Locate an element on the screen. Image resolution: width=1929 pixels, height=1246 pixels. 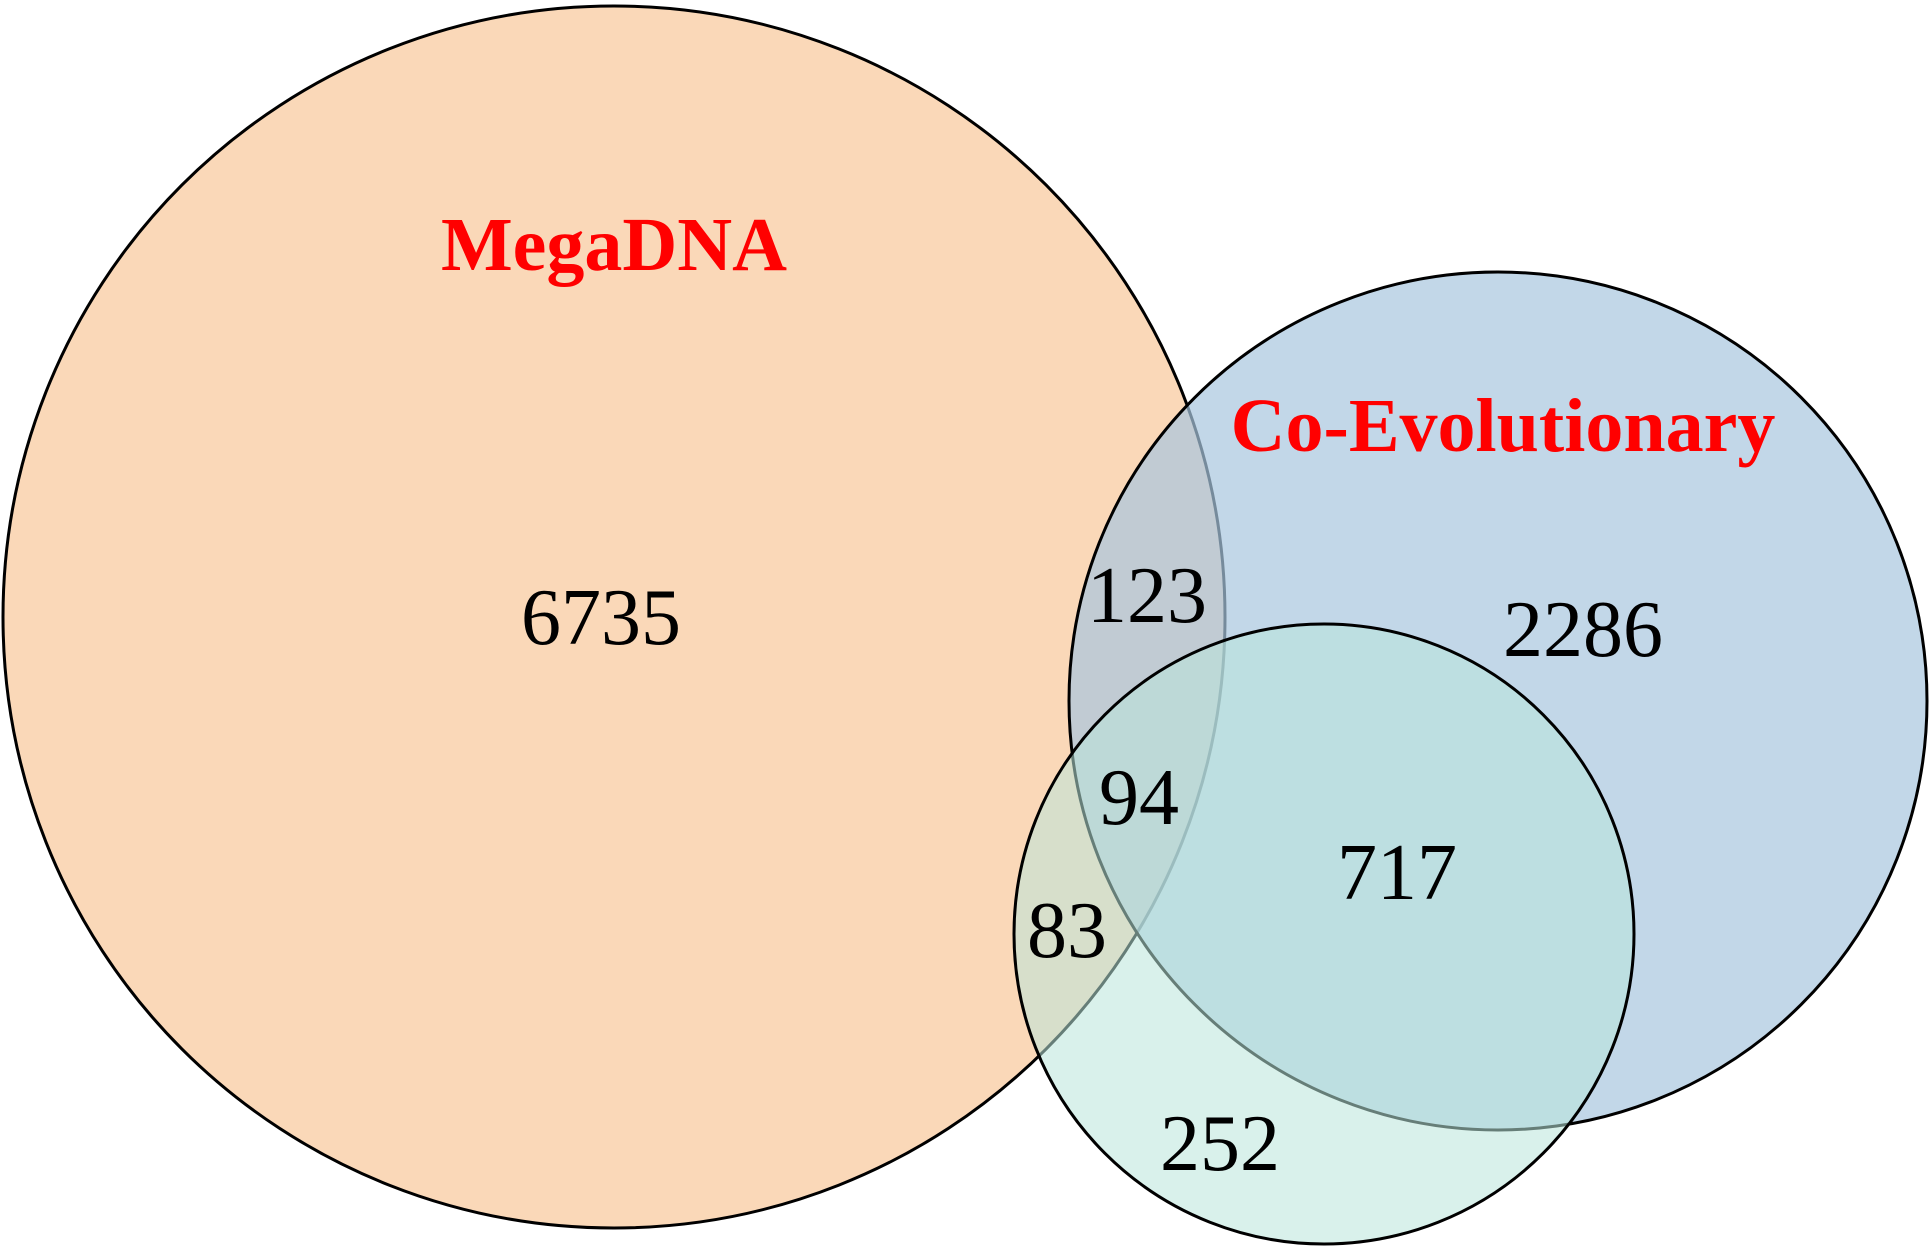
count-all-three: 94 is located at coordinates (1139, 798).